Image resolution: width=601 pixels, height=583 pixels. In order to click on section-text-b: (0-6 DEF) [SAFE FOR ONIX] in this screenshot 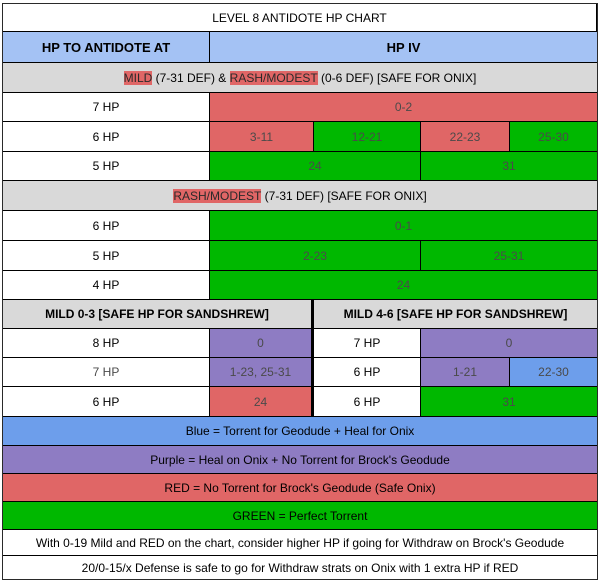, I will do `click(397, 77)`.